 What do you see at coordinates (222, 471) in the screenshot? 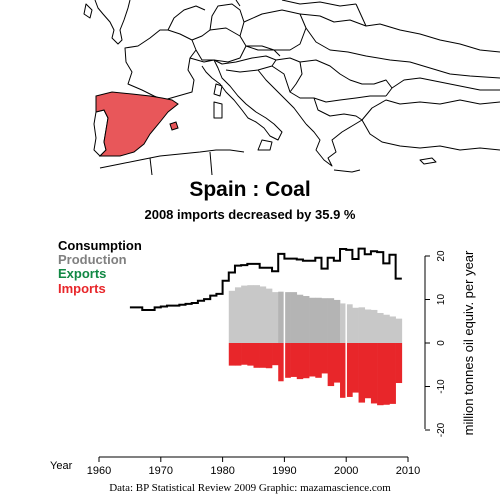
I see `x-tick-label: 1980` at bounding box center [222, 471].